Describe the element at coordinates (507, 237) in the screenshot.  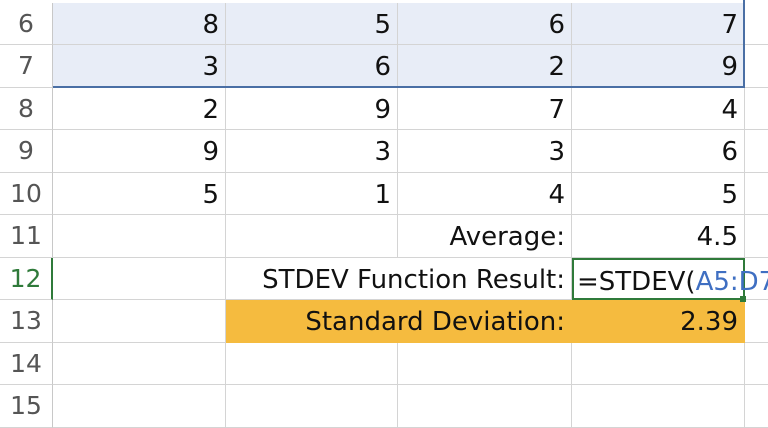
I see `cell-value: Average:` at that location.